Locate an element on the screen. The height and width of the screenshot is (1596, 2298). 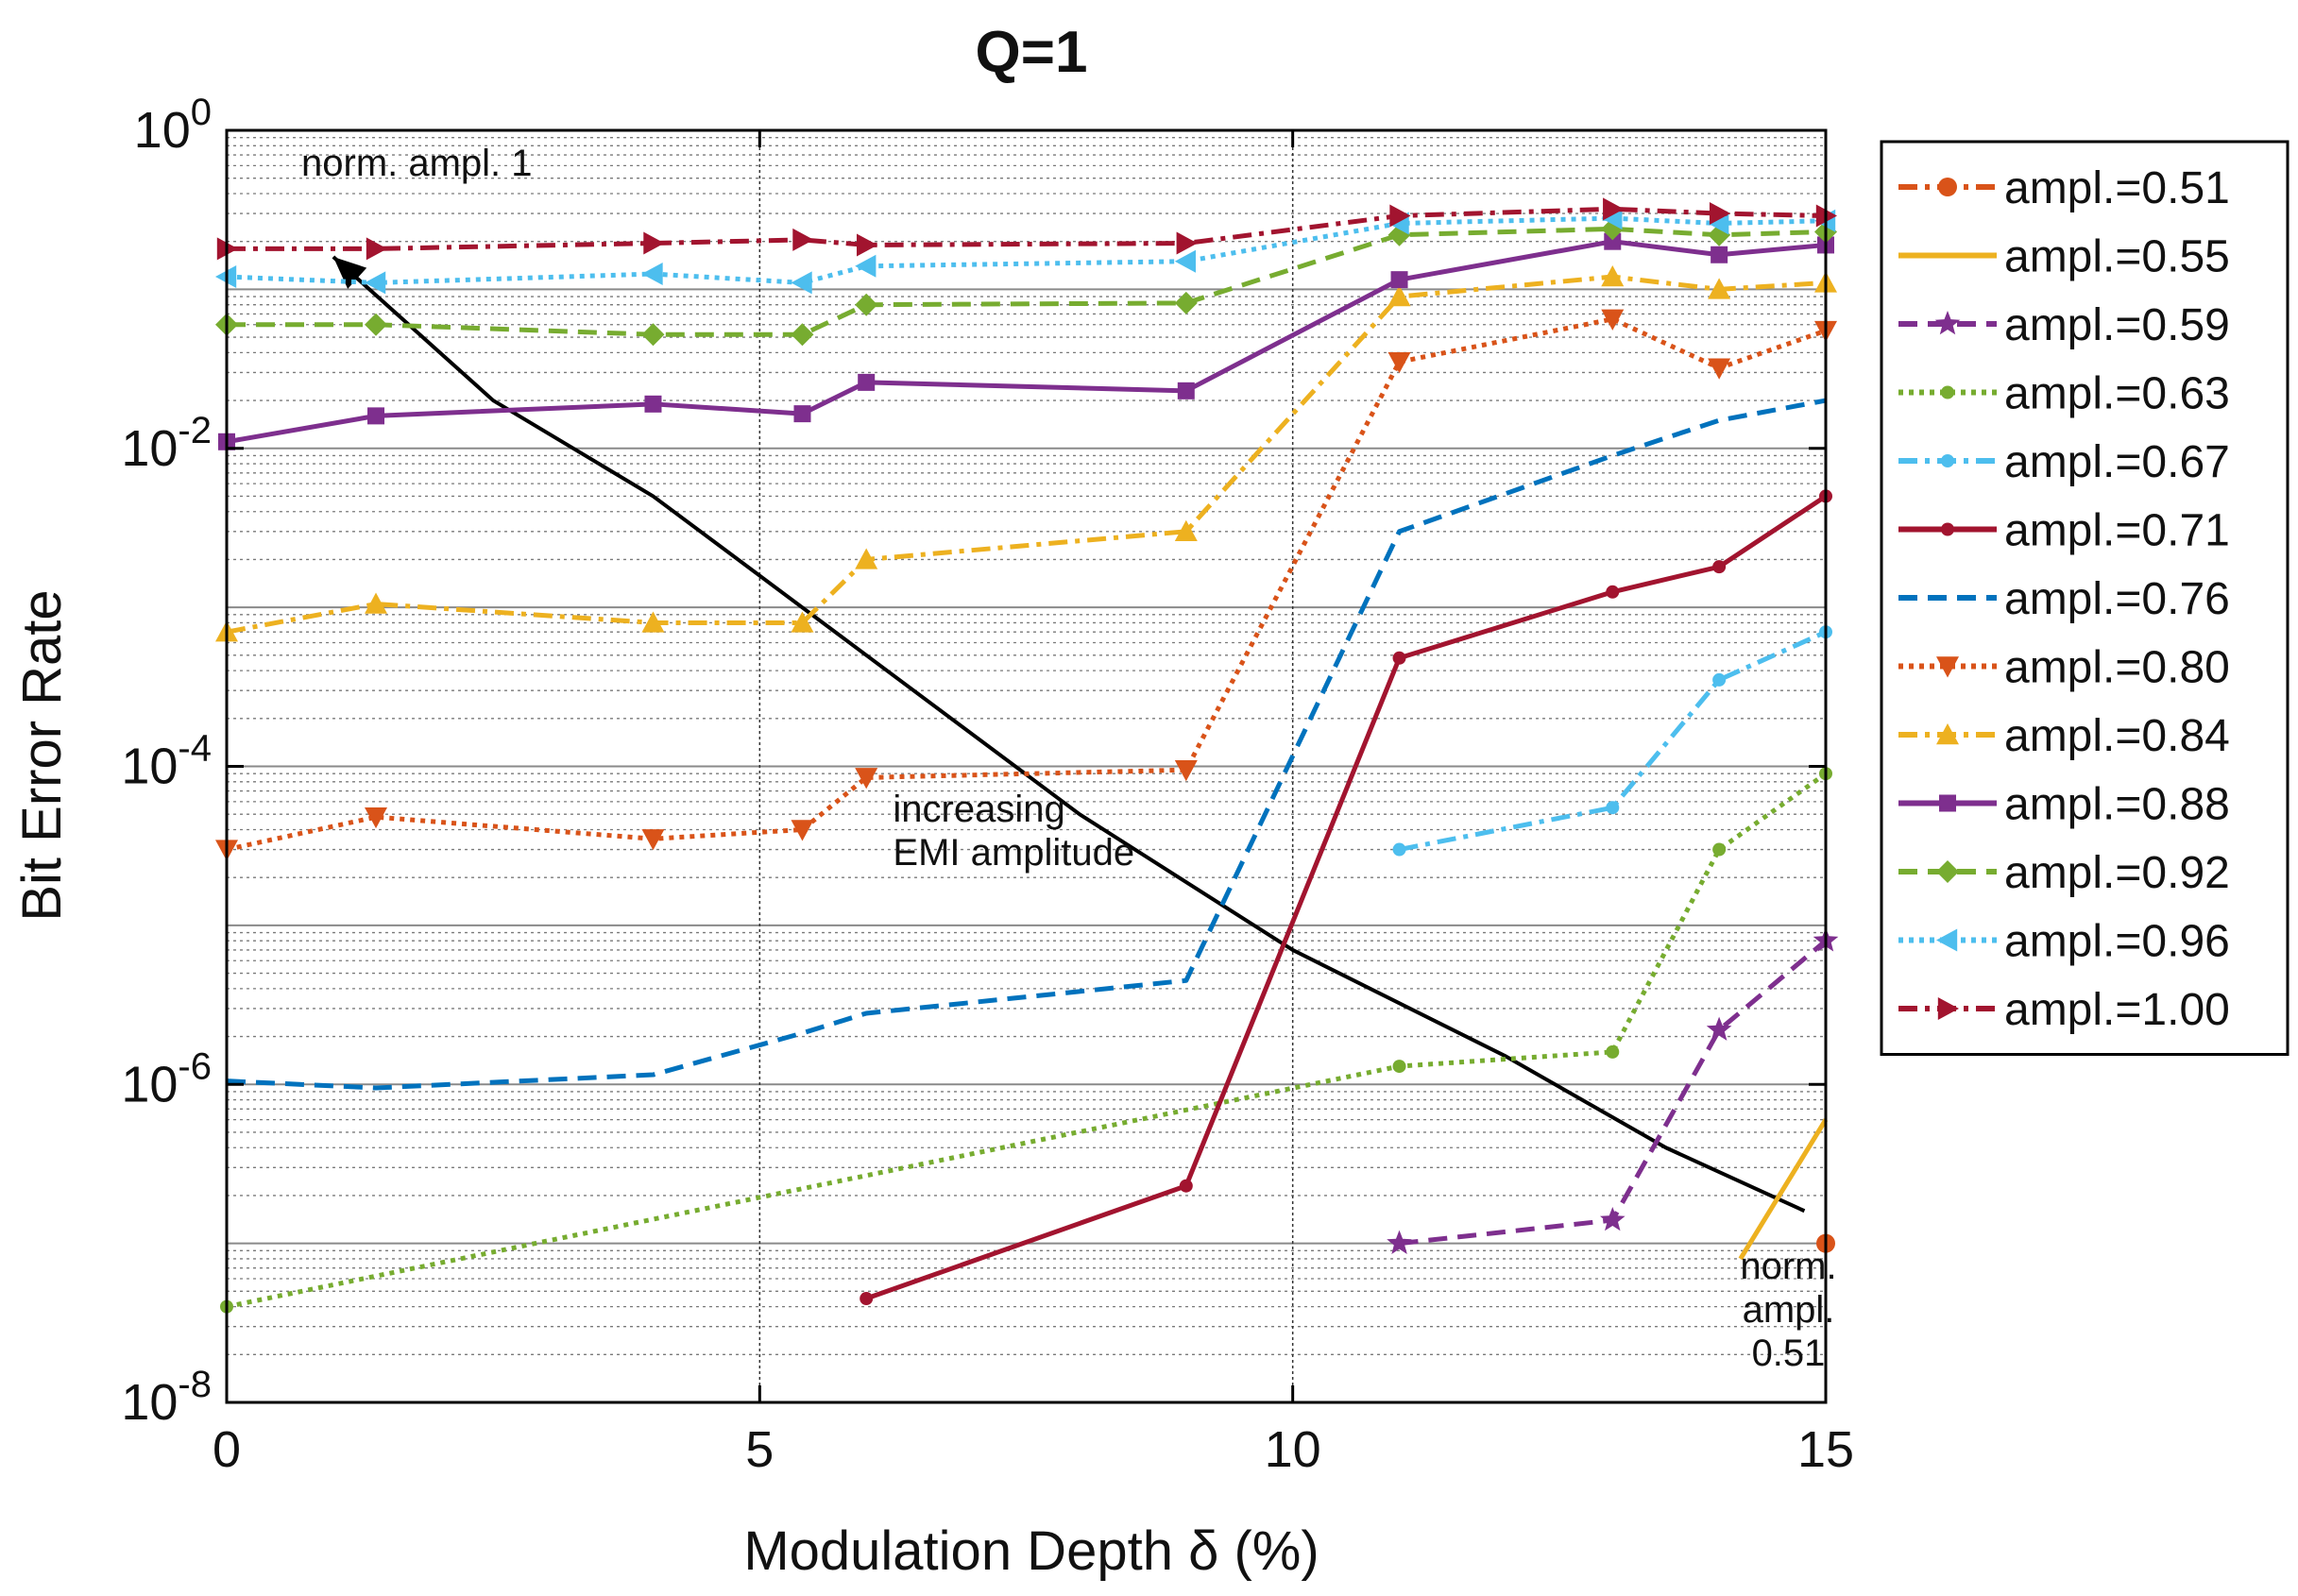
annotation-line: norm. is located at coordinates (1788, 1266).